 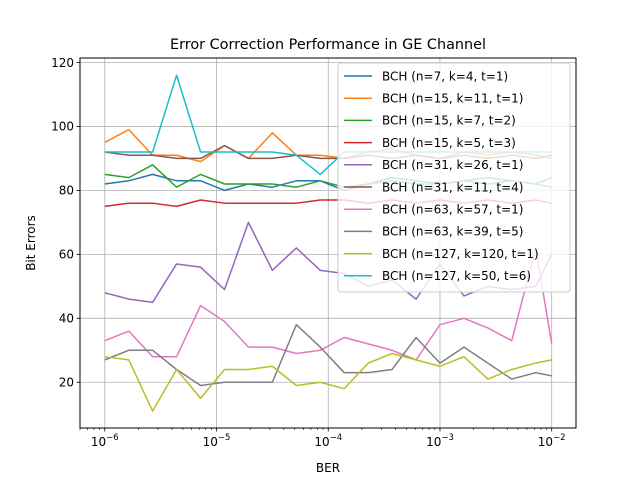 What do you see at coordinates (31, 243) in the screenshot?
I see `y-axis-label: Bit Errors` at bounding box center [31, 243].